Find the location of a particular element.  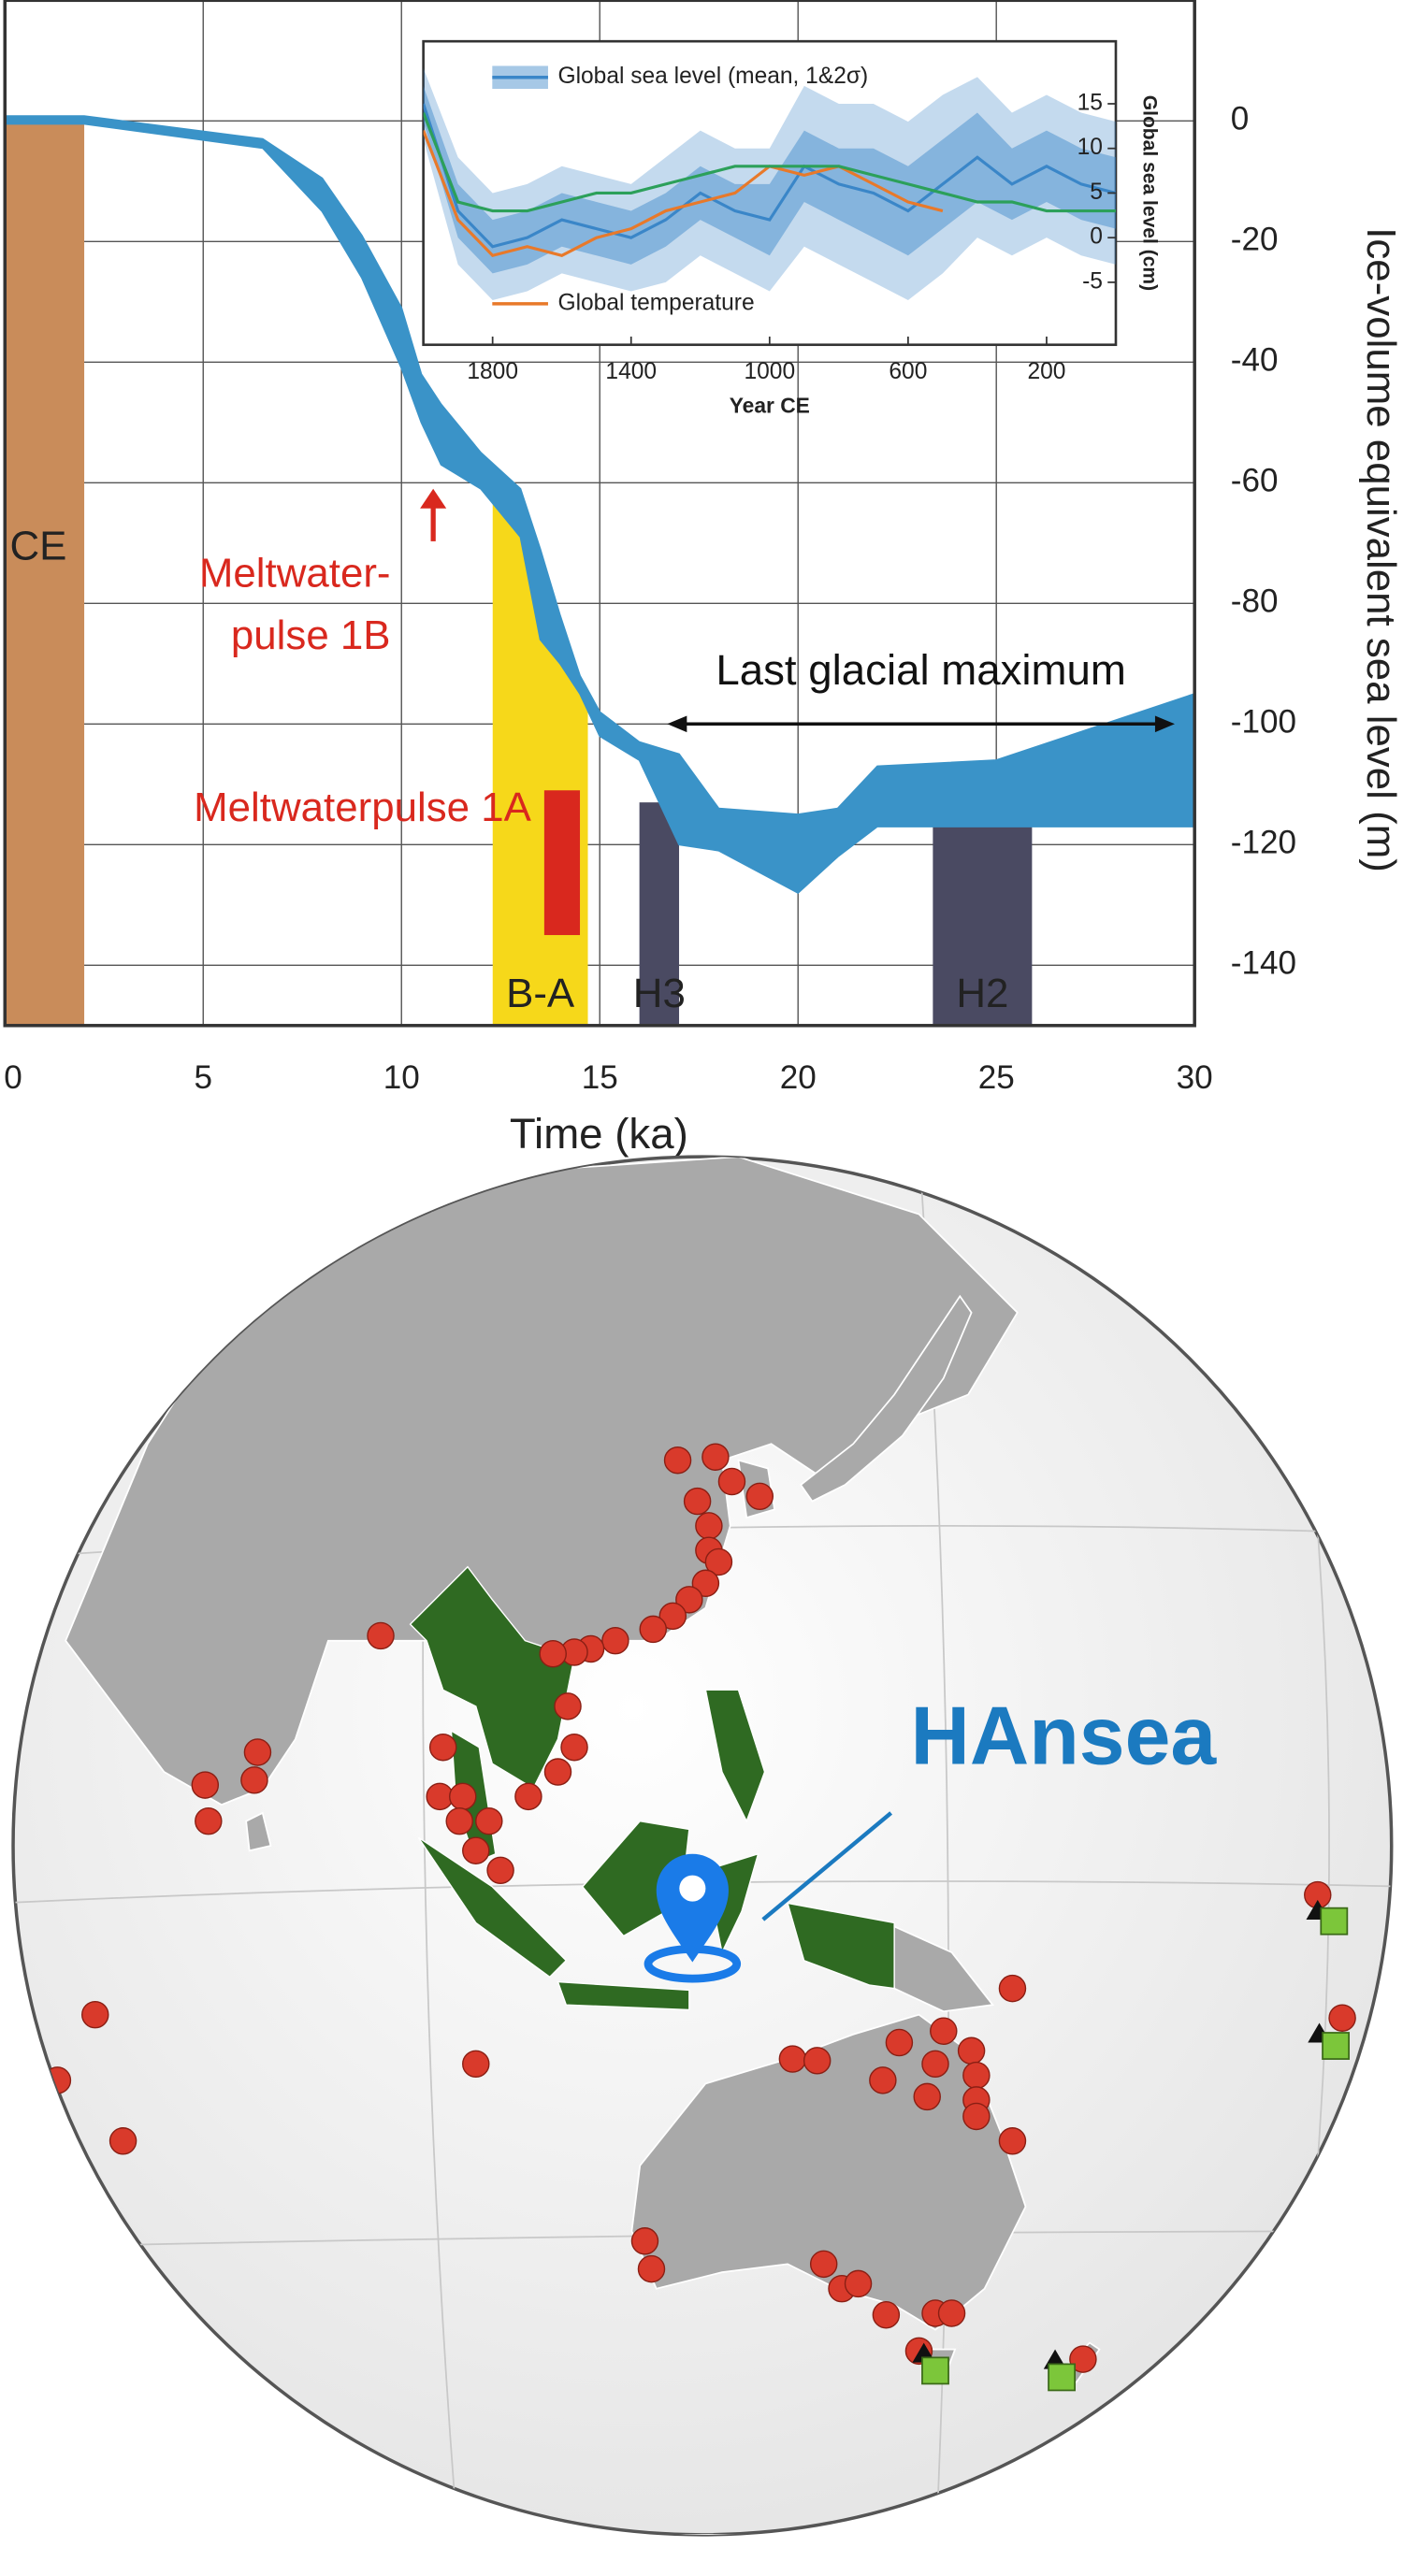

y-tick-label: -140 is located at coordinates (1263, 964).